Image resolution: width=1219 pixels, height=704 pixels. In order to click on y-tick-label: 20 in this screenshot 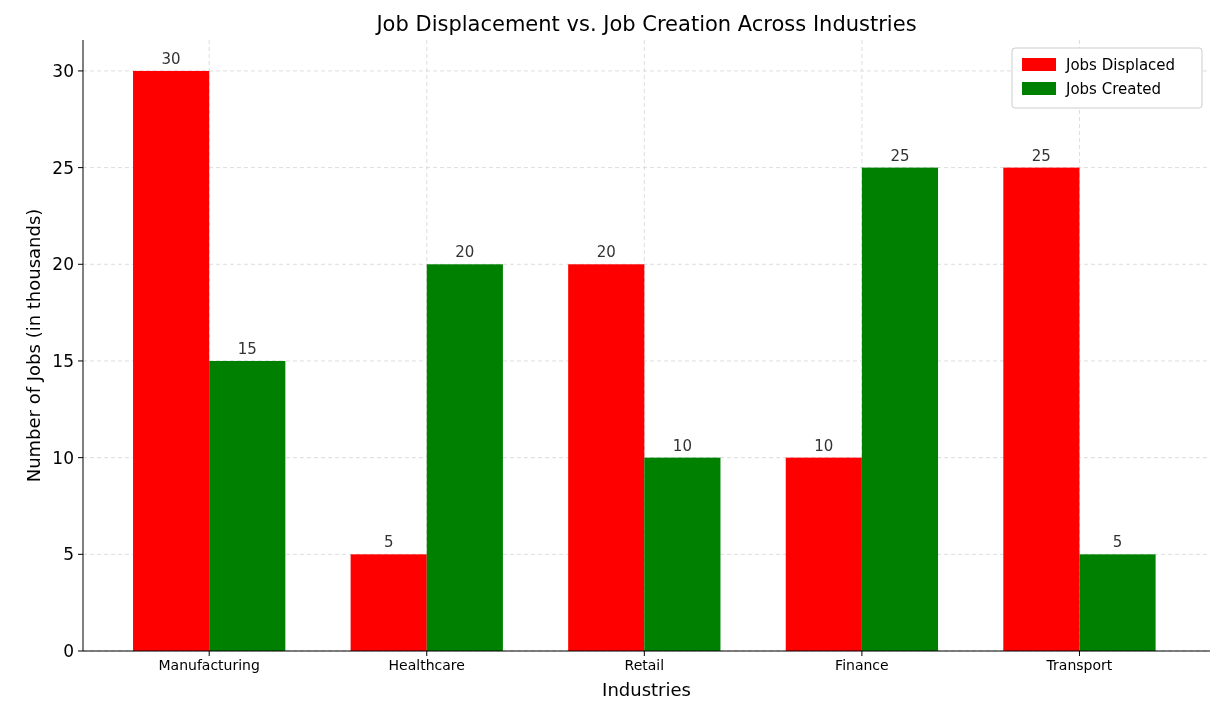, I will do `click(63, 264)`.